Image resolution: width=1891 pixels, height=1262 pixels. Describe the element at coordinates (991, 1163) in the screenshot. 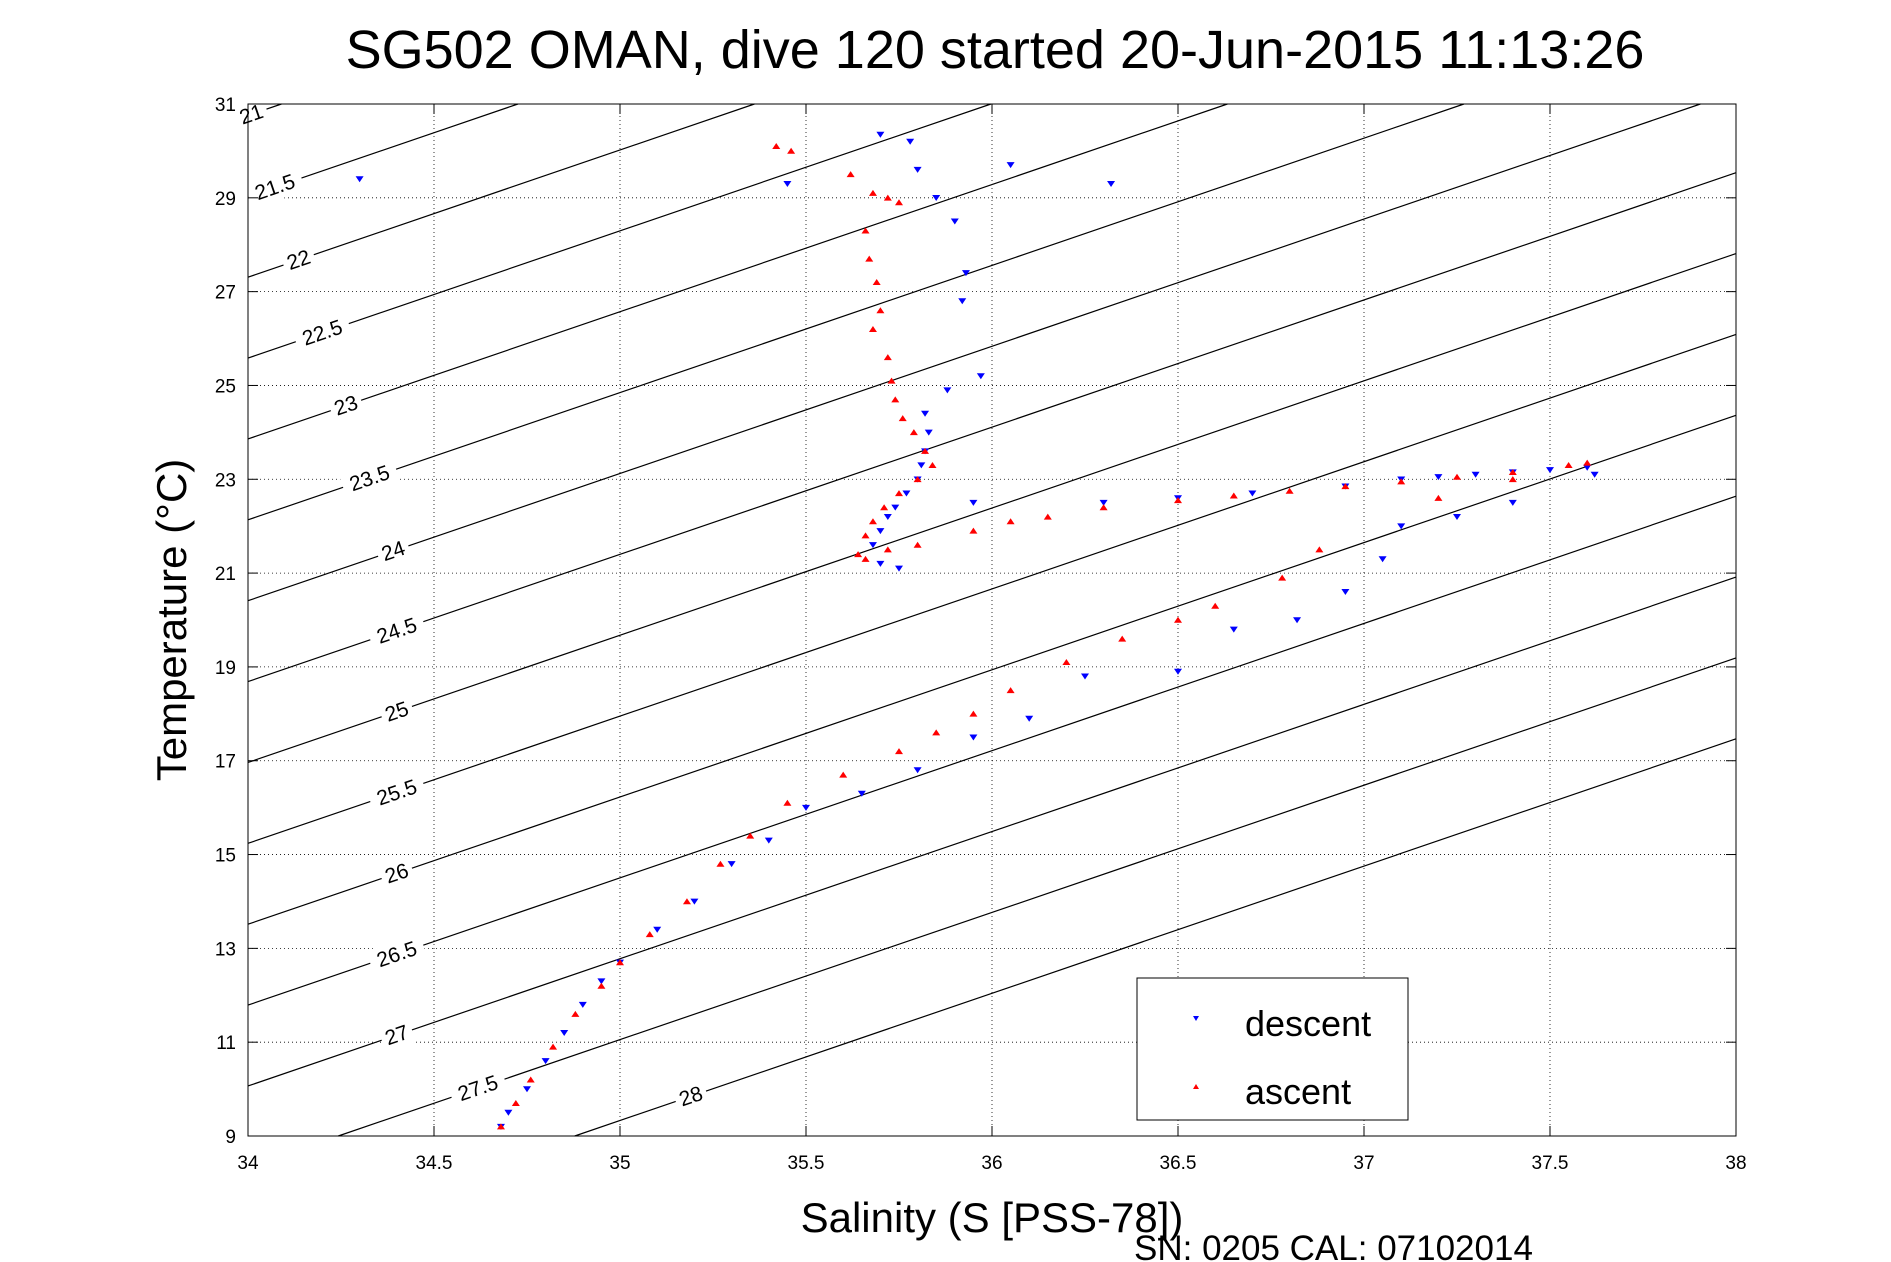

I see `x-tick-label: 36` at that location.